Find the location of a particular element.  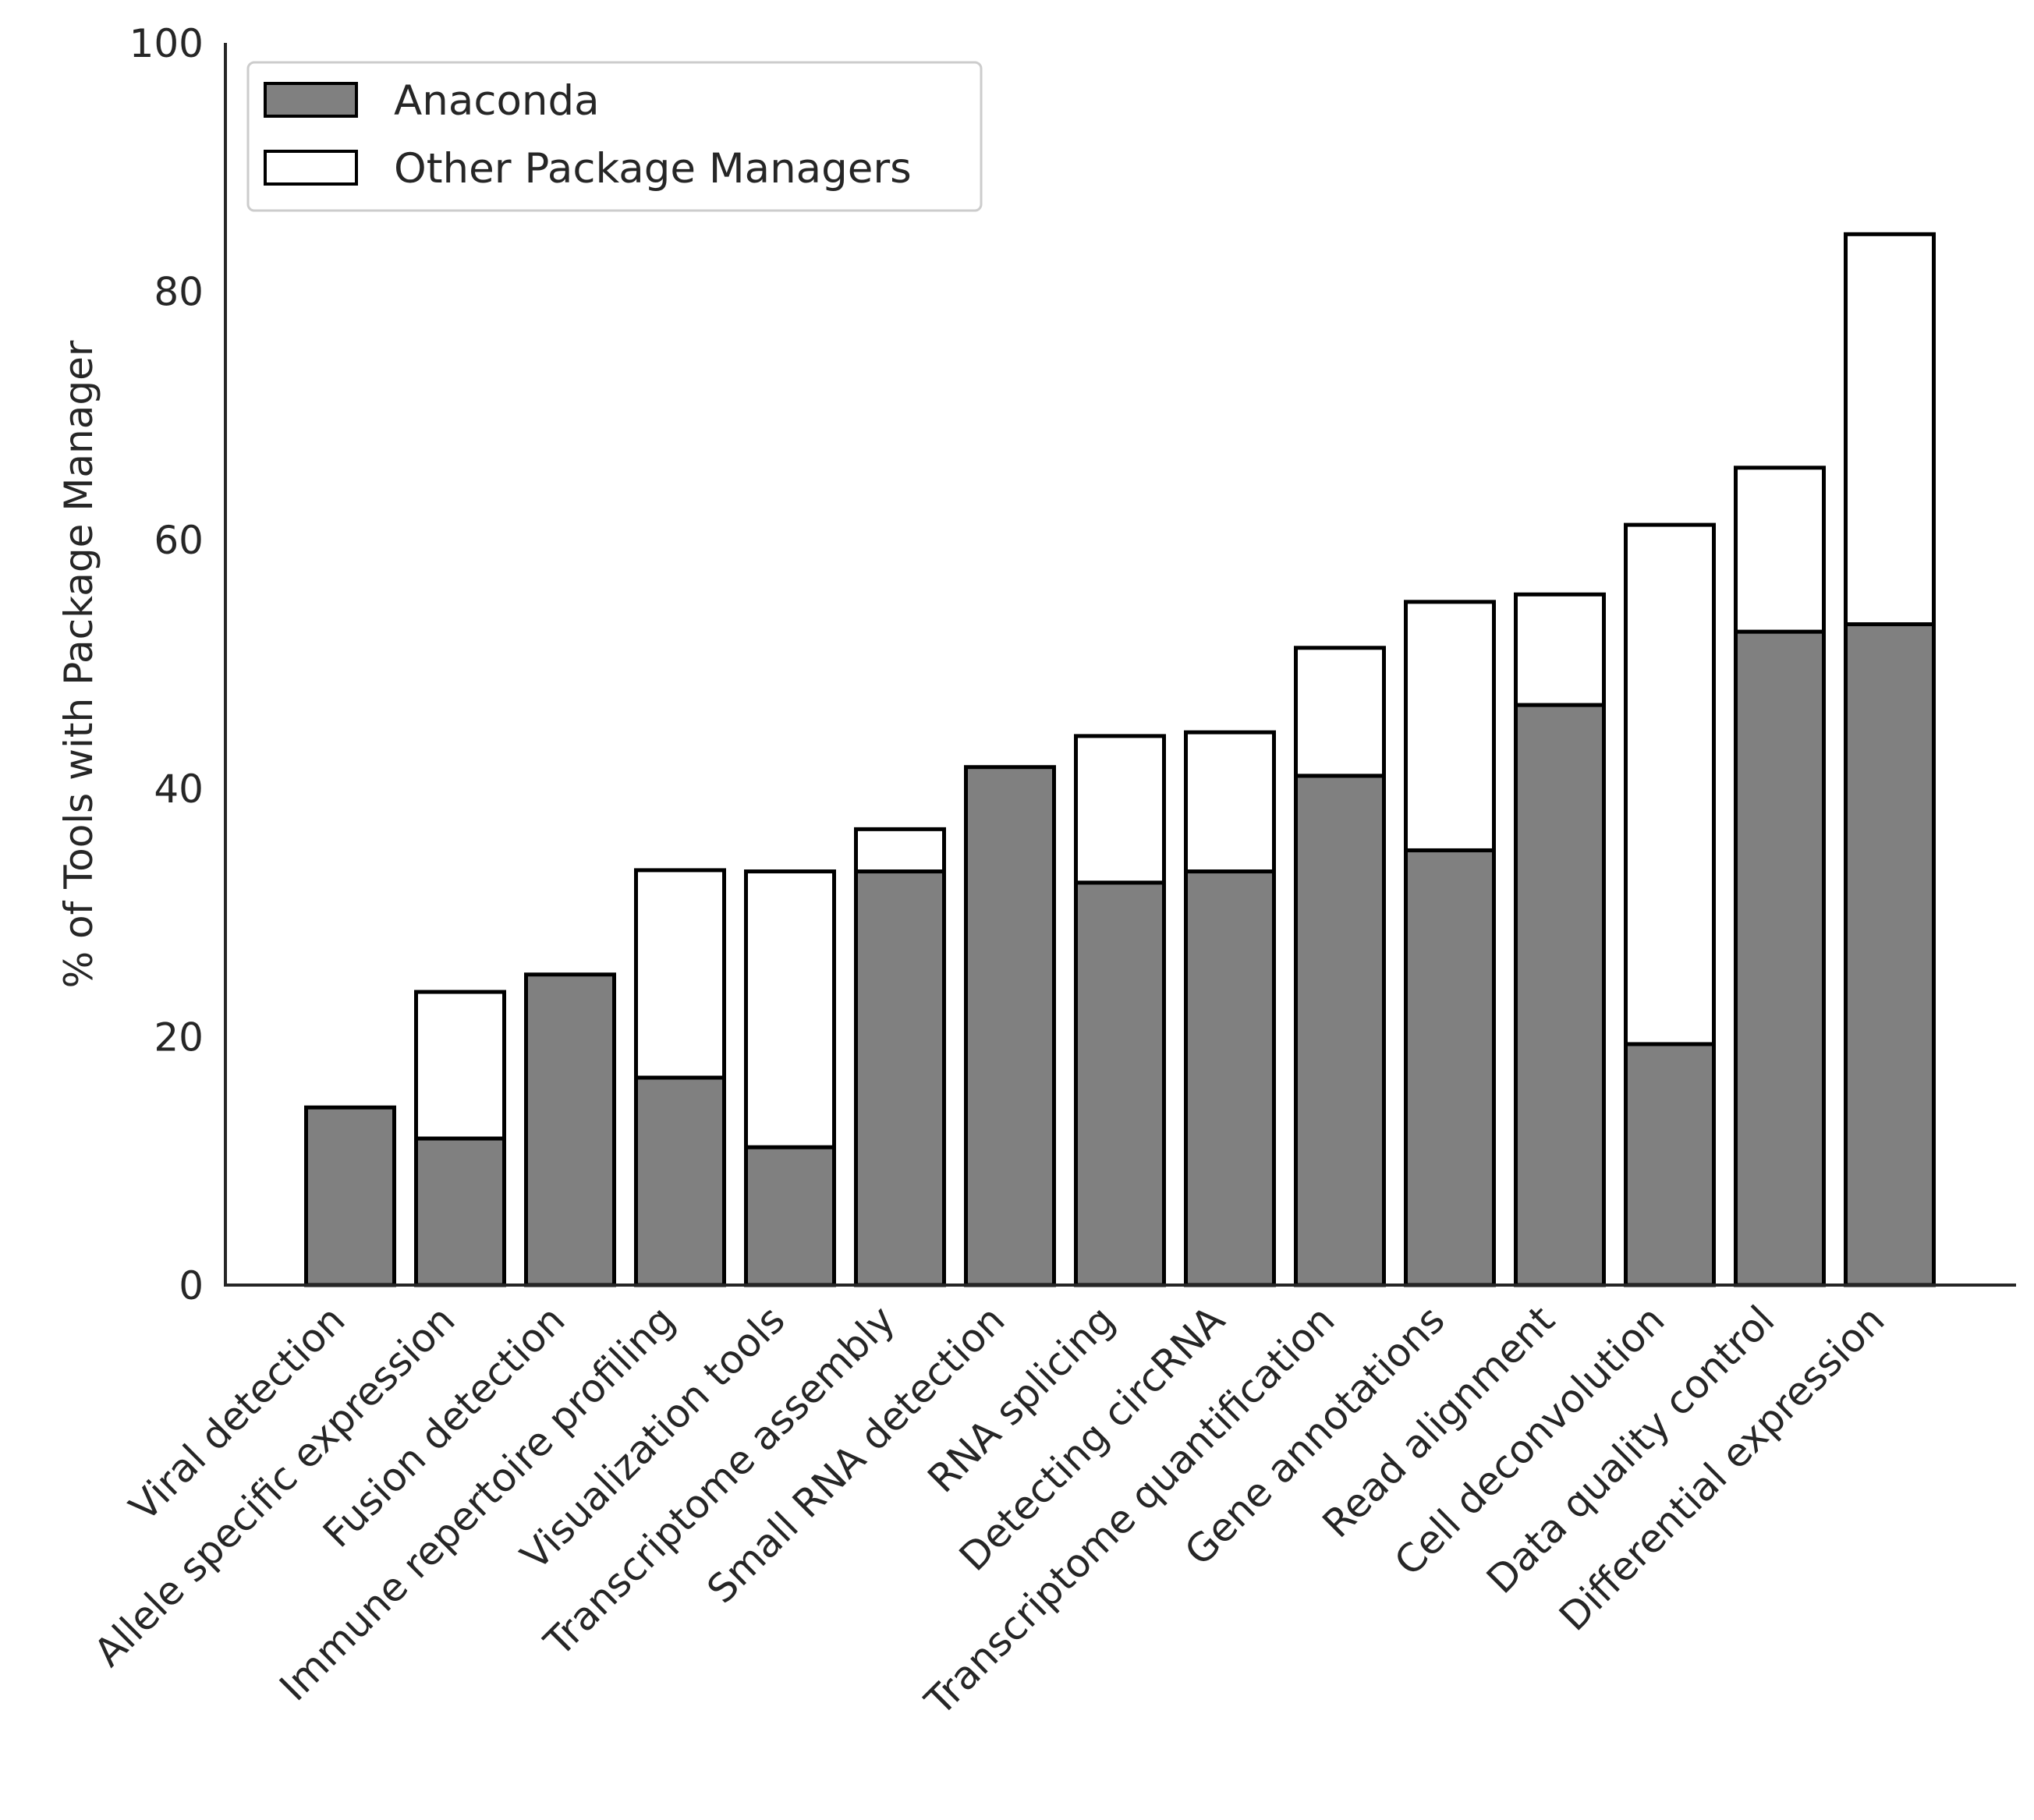

legend-frame is located at coordinates (614, 136).